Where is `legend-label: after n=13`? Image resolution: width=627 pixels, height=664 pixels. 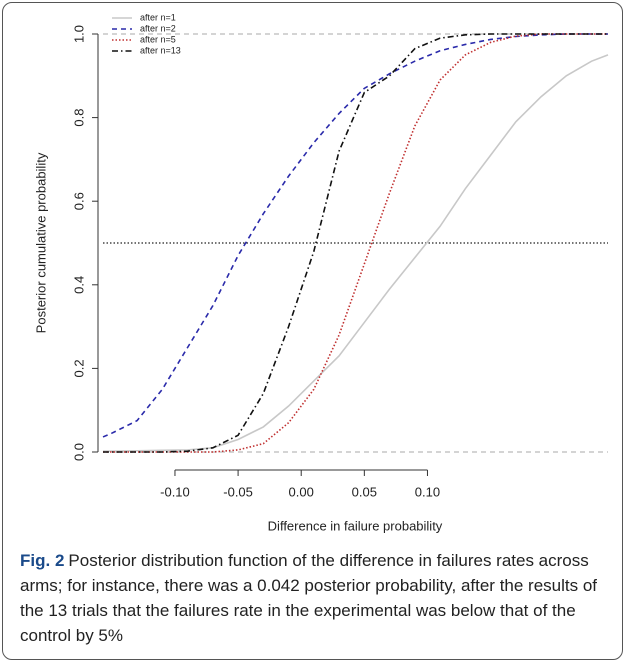 legend-label: after n=13 is located at coordinates (160, 50).